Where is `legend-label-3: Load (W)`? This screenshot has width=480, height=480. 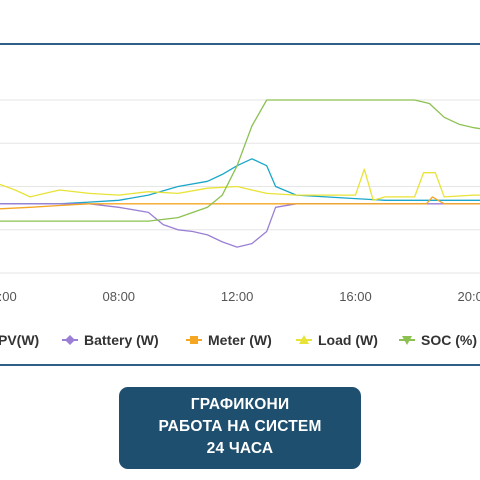
legend-label-3: Load (W) is located at coordinates (348, 340).